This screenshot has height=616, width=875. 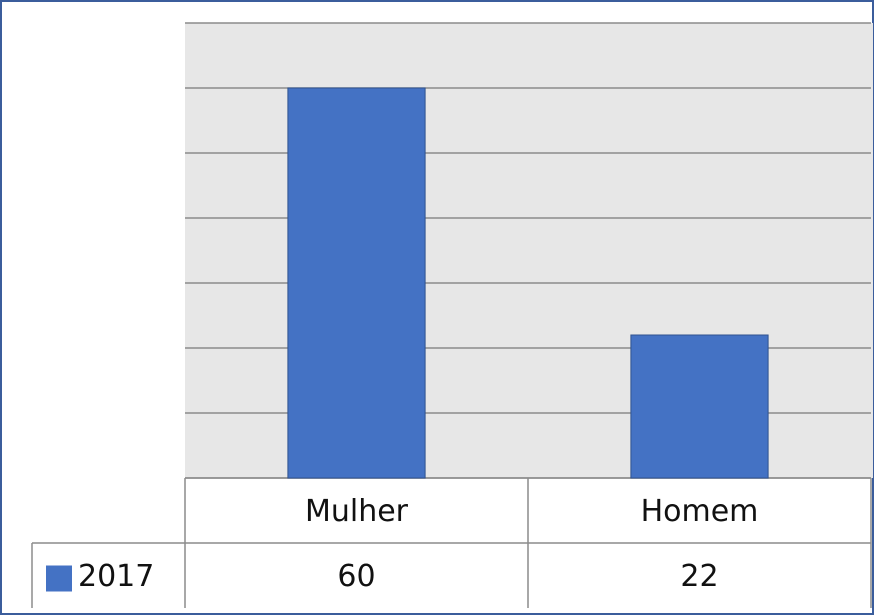 I want to click on legend-swatch, so click(x=59, y=578).